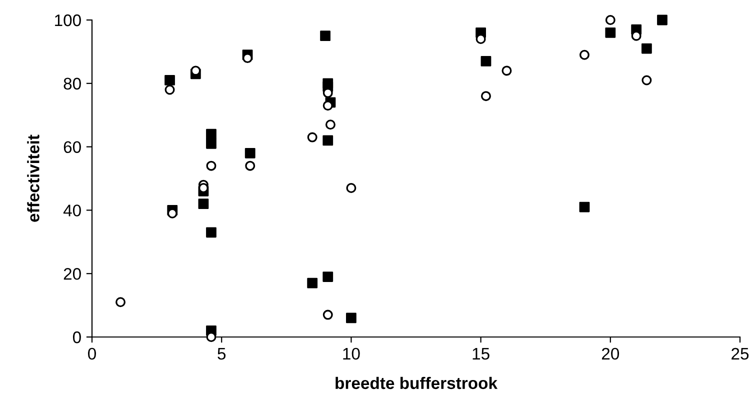 This screenshot has width=751, height=414. I want to click on y-tick-label: 80, so click(72, 84).